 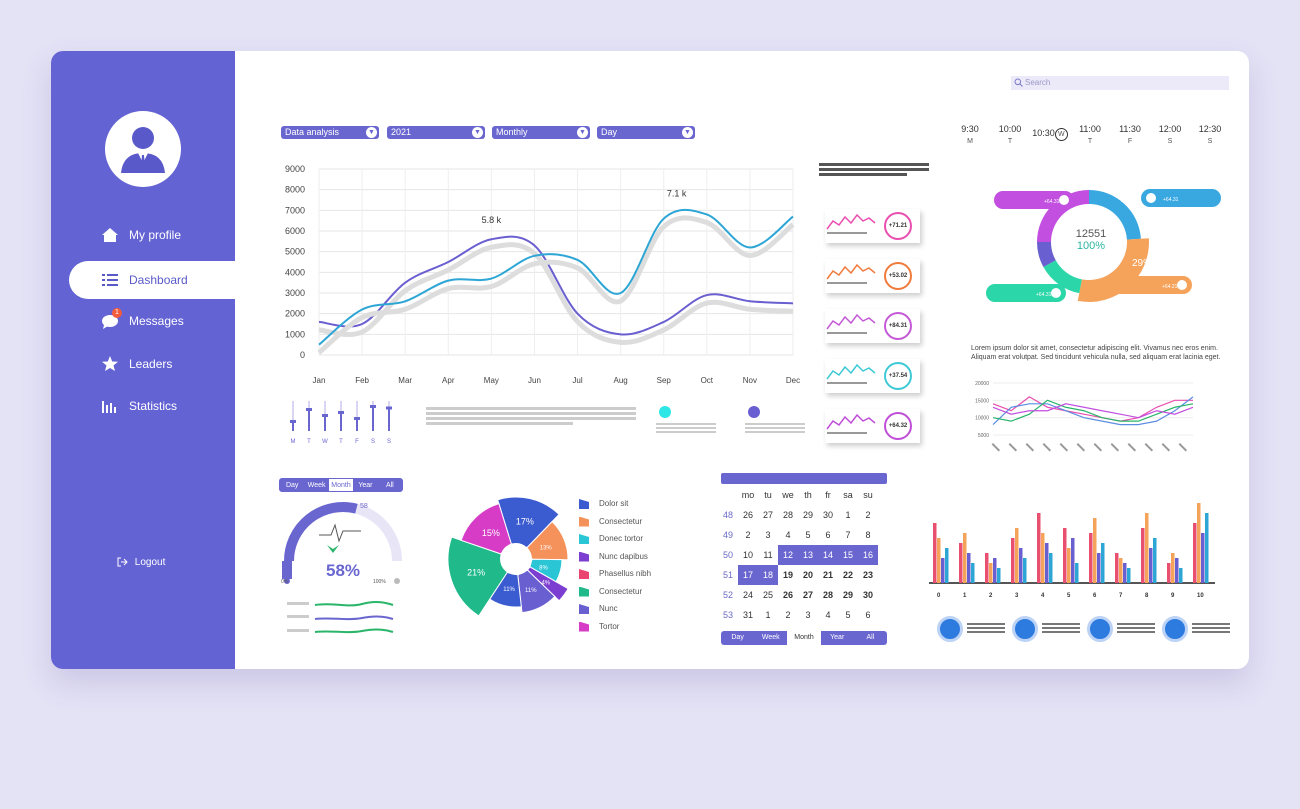 What do you see at coordinates (646, 132) in the screenshot?
I see `filter-day: Day ▼` at bounding box center [646, 132].